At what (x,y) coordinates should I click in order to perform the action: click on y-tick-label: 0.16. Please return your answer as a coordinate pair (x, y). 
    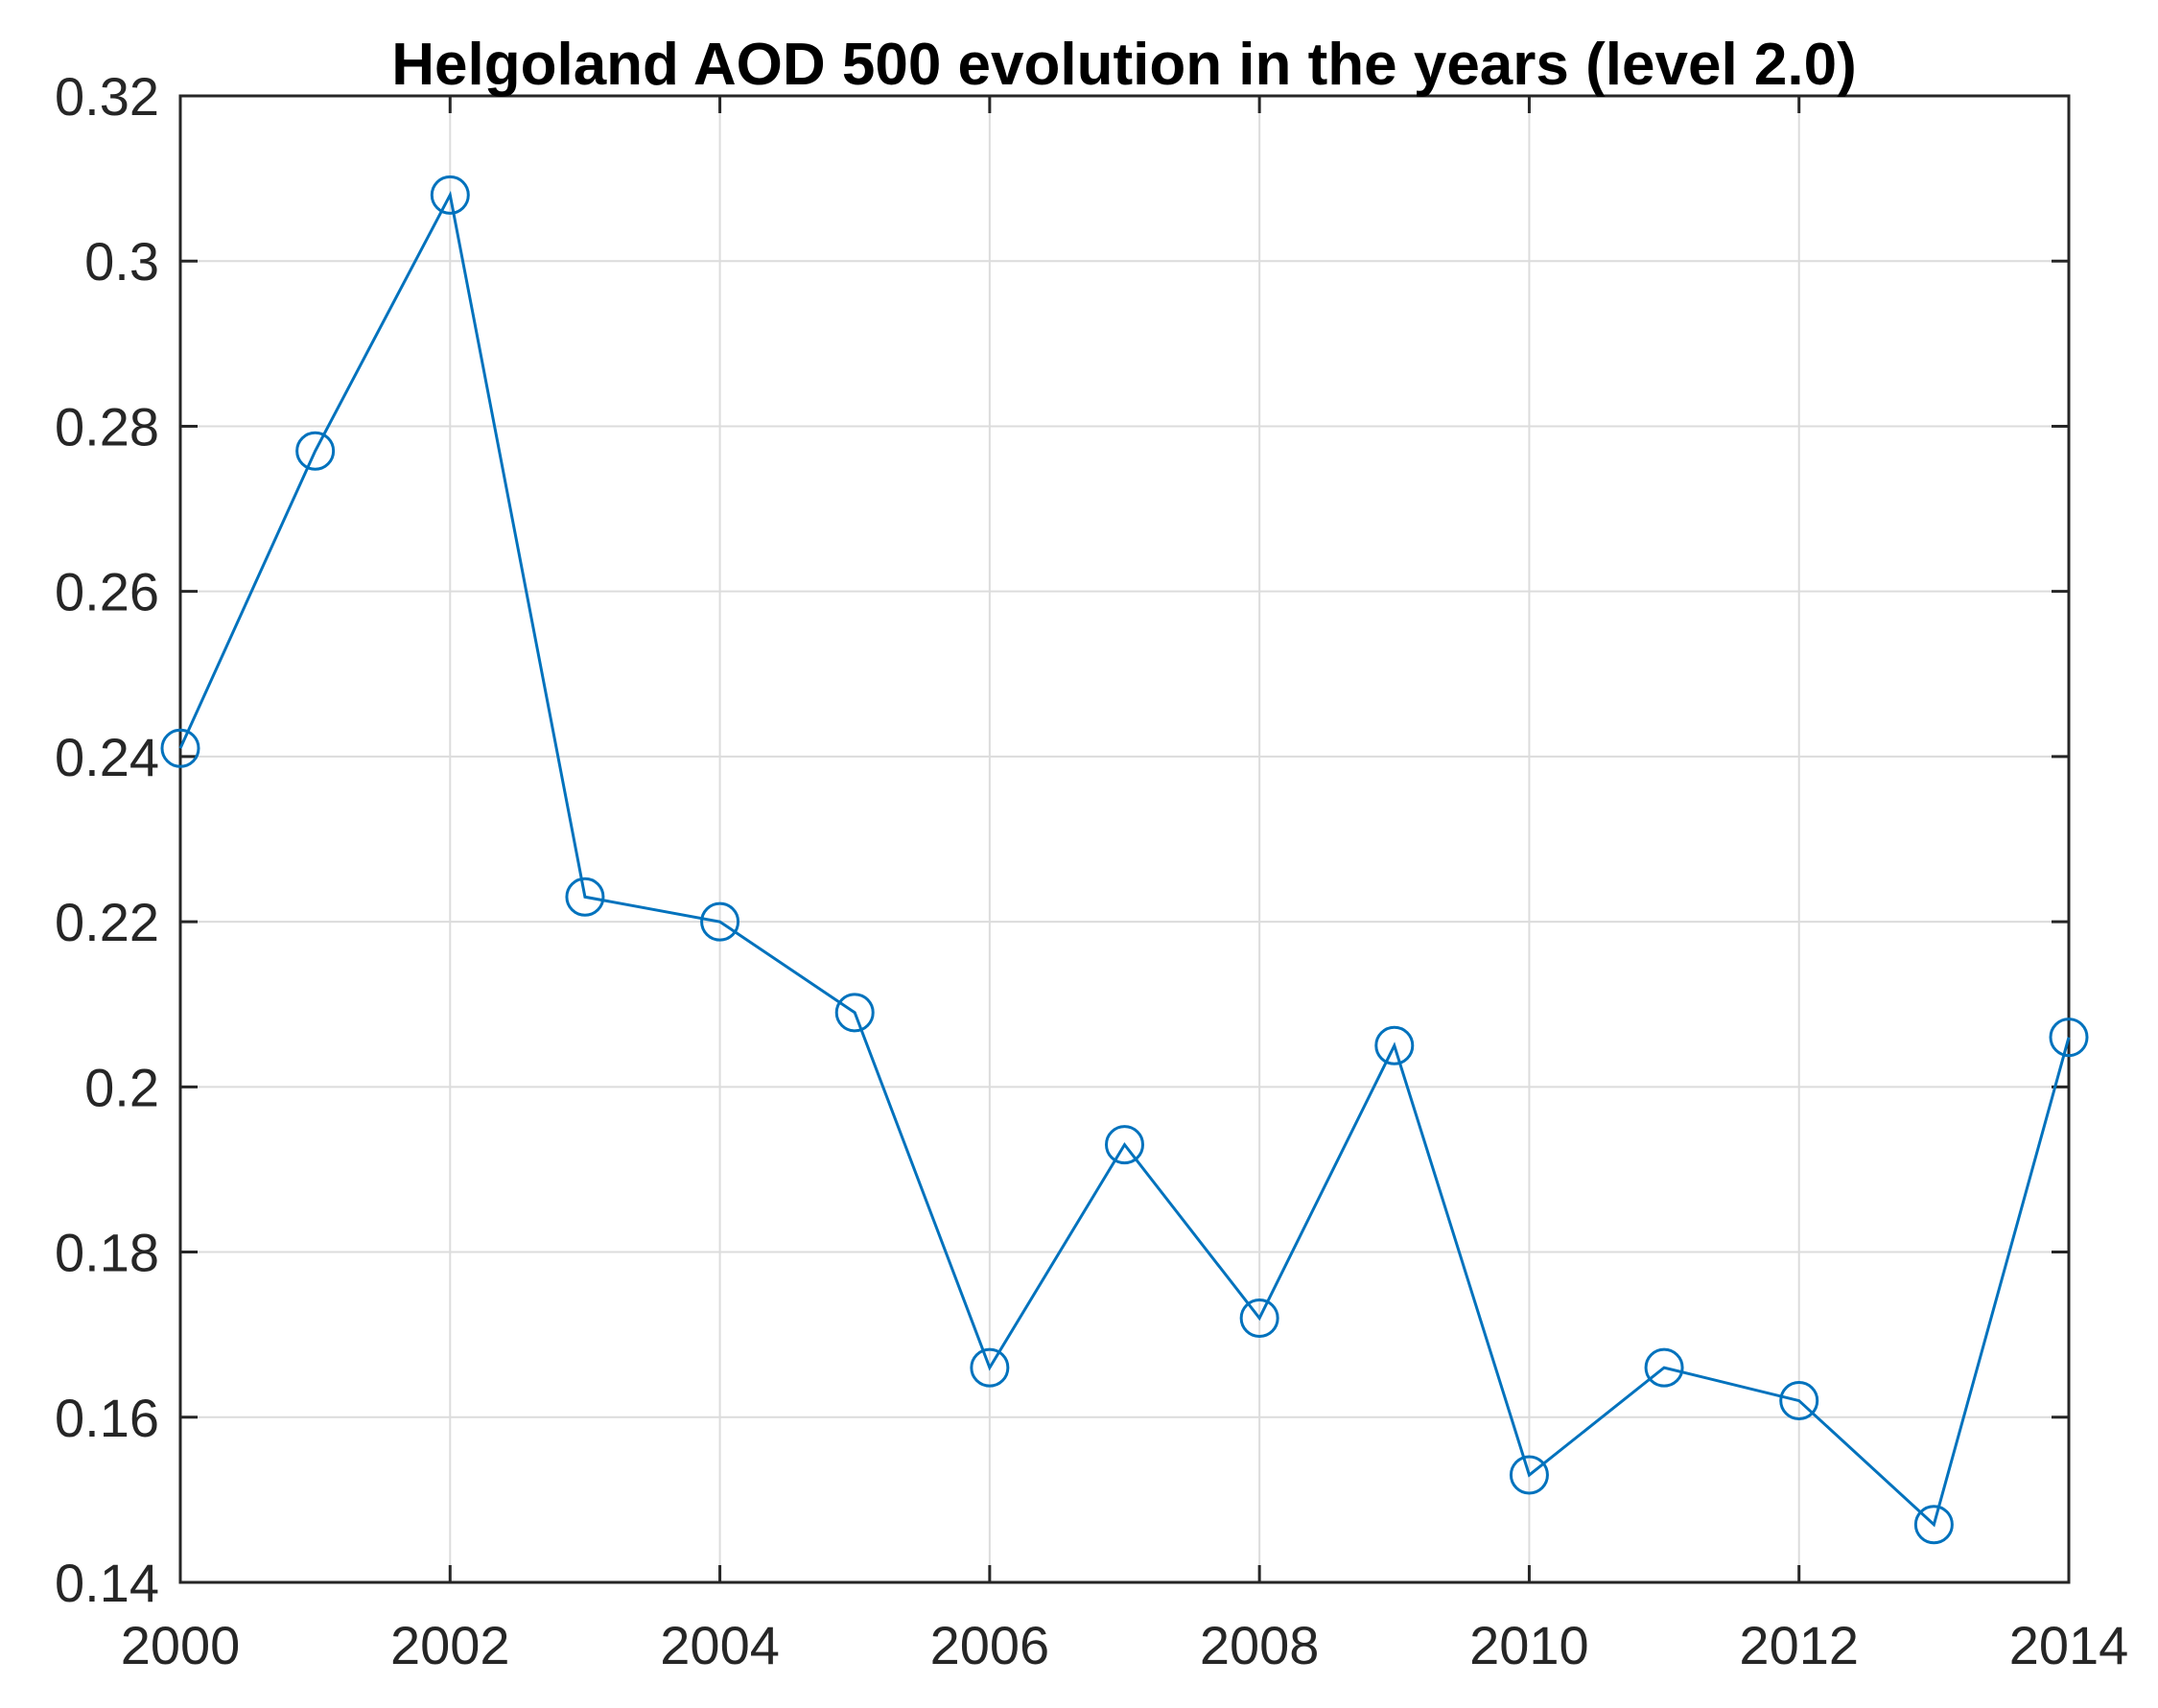
    Looking at the image, I should click on (107, 1418).